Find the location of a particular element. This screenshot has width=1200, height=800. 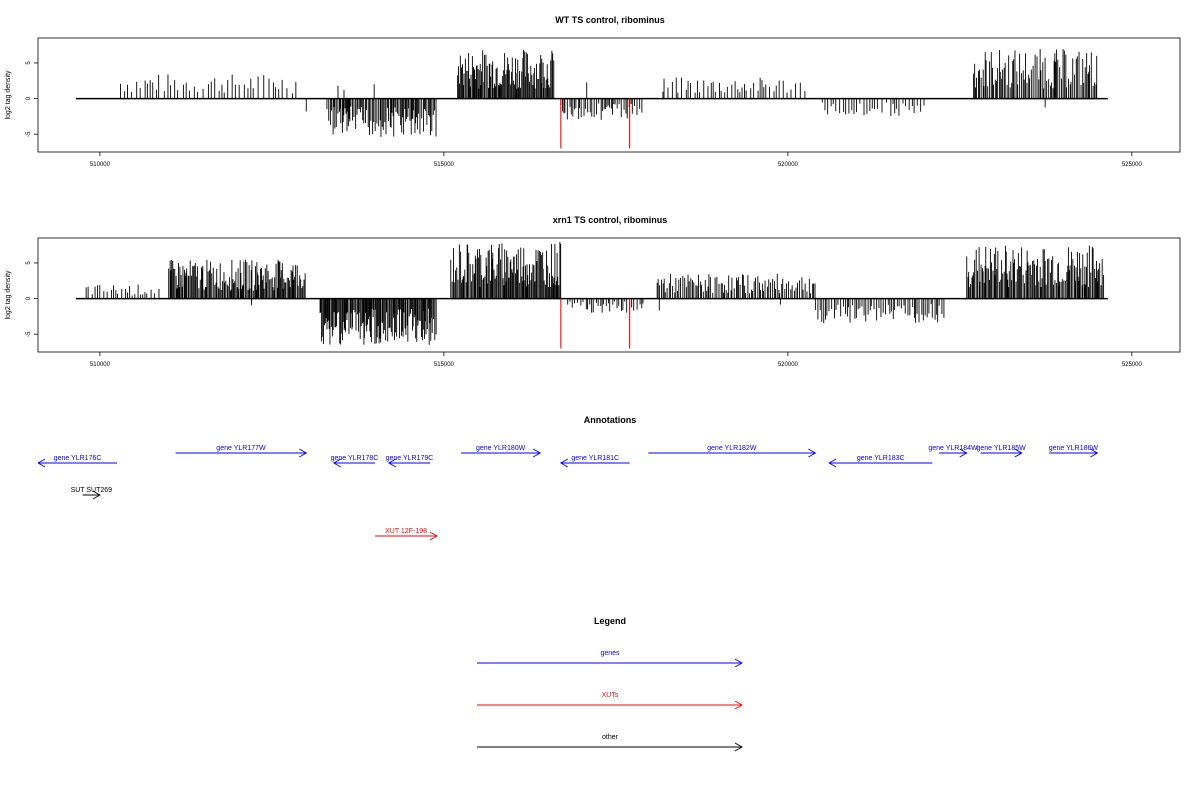

plot-title: xrn1 TS control, ribominus is located at coordinates (610, 220).